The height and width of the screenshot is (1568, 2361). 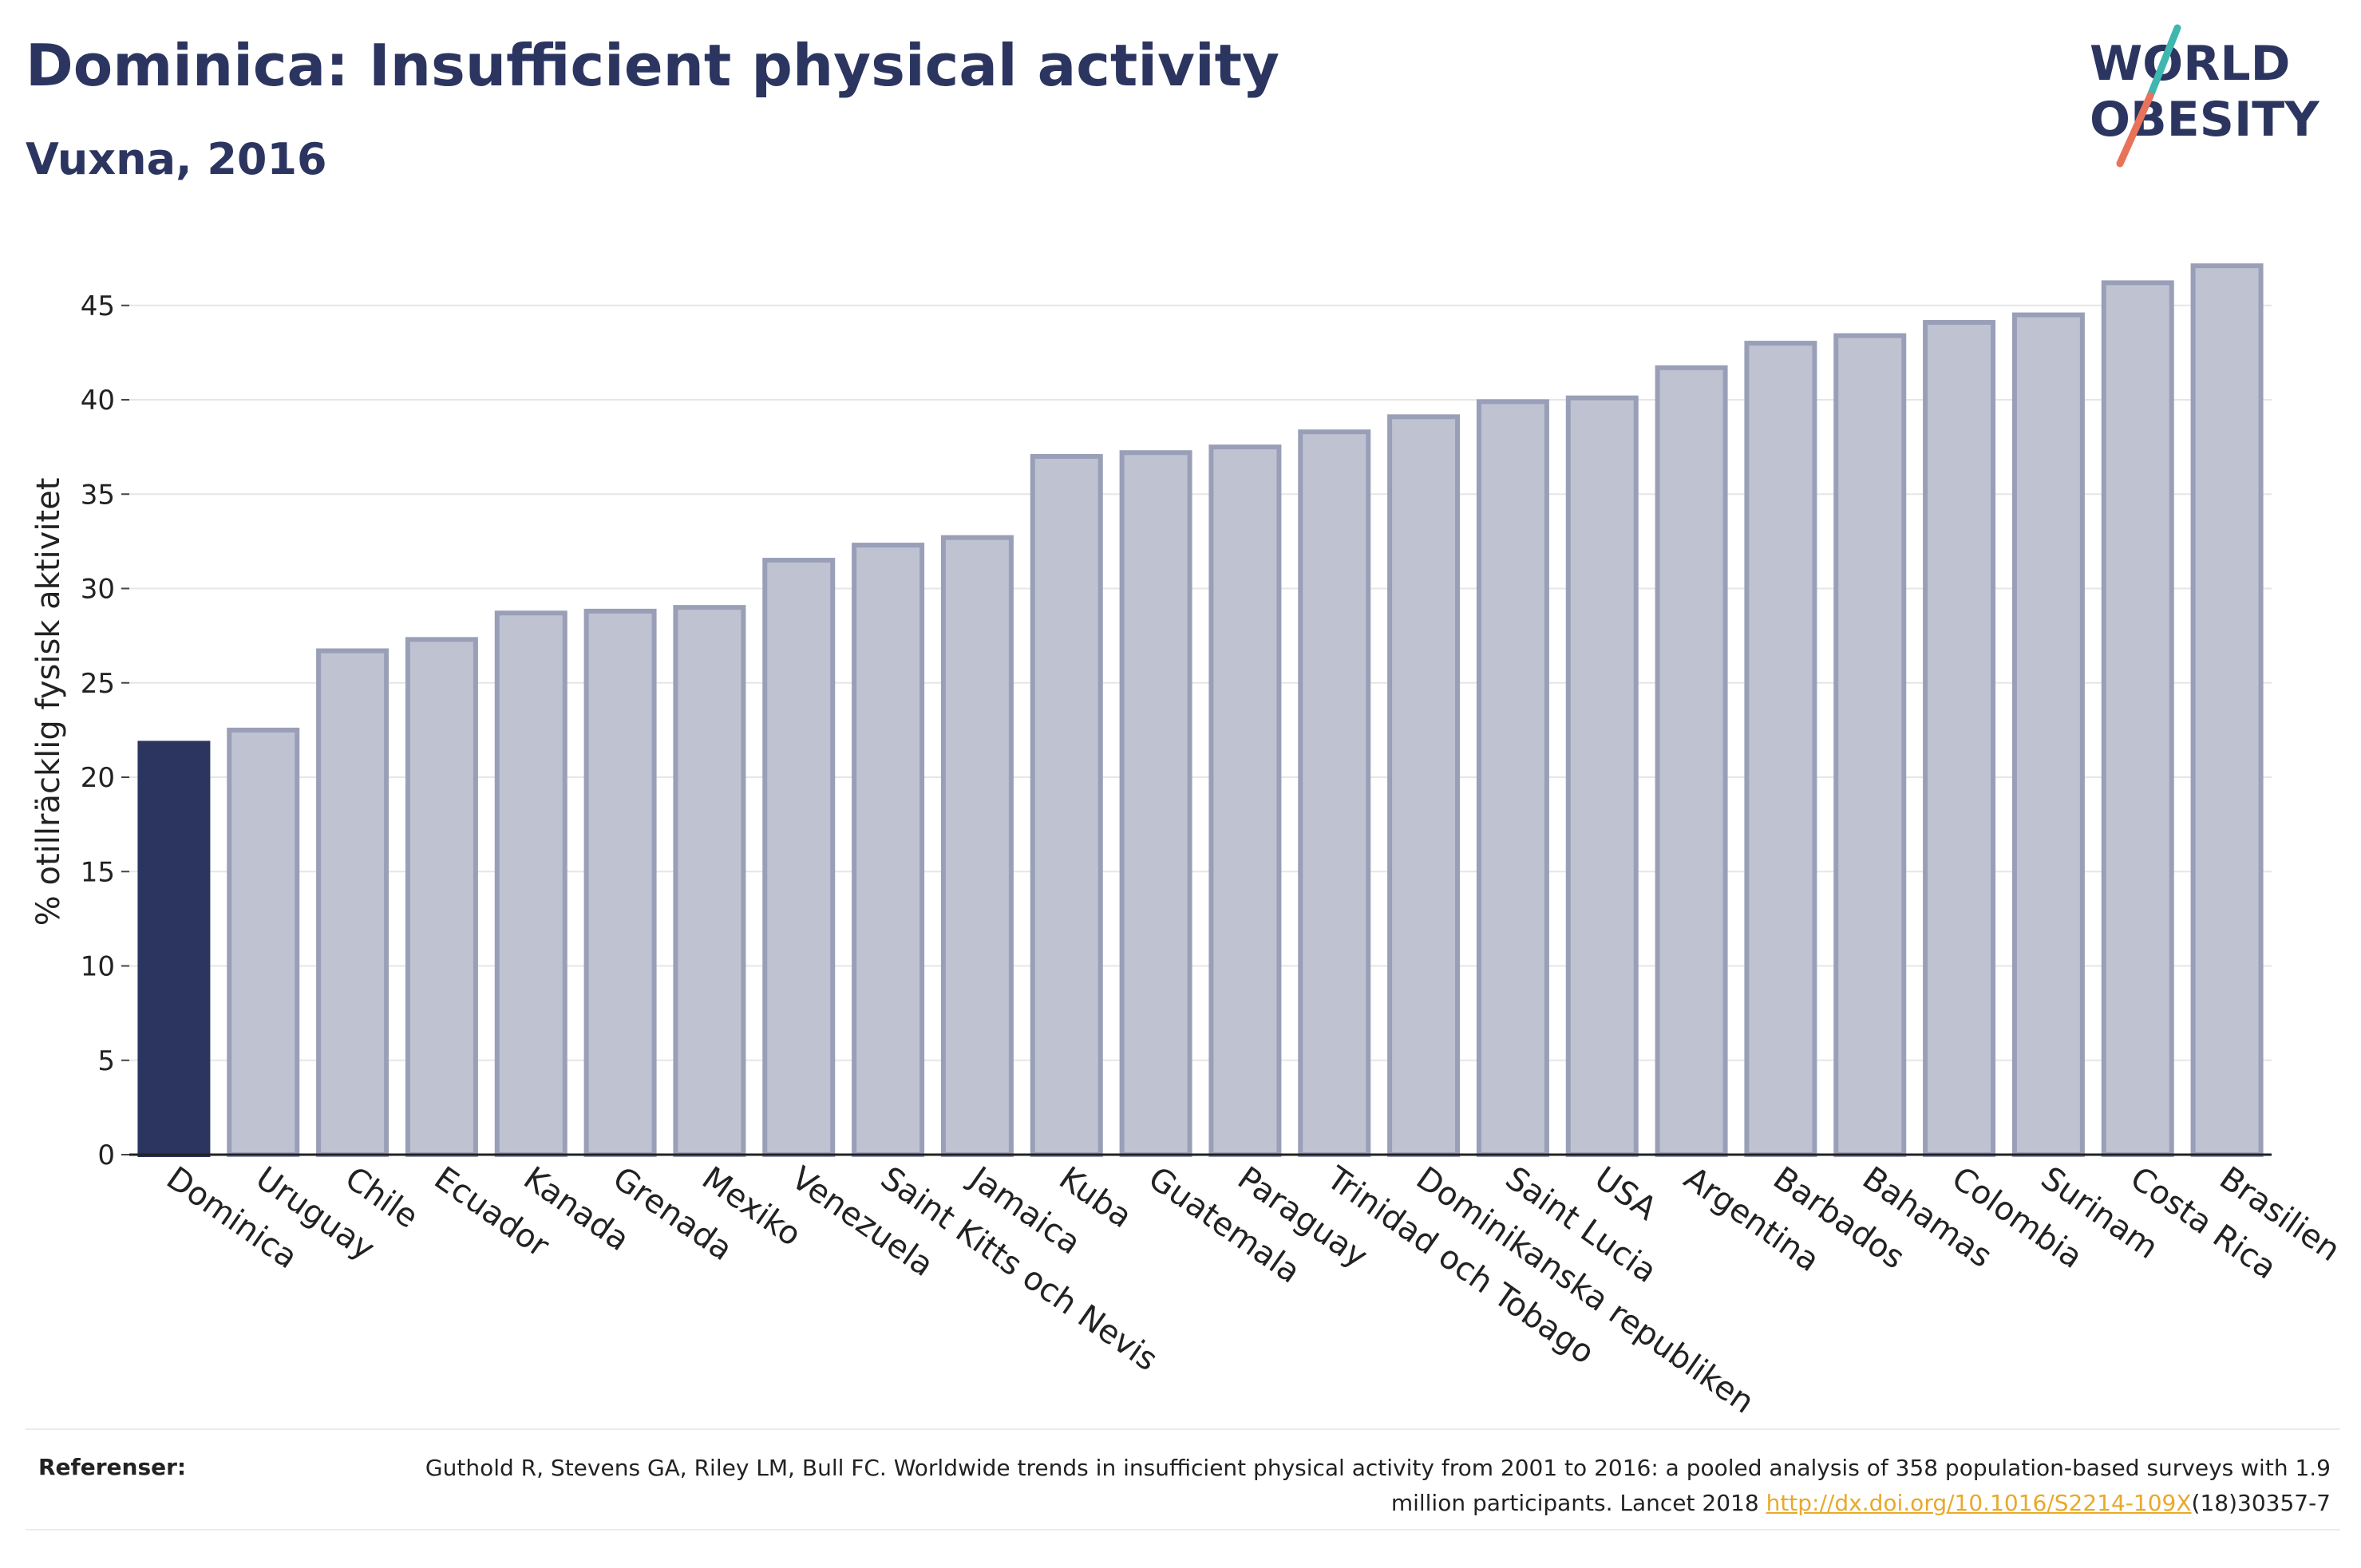 I want to click on bar-usa, so click(x=1602, y=776).